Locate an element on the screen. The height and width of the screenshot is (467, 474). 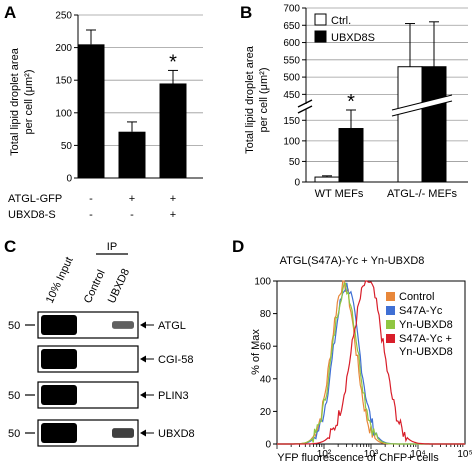
panel-a-ylabel-1: Total lipid droplet area is located at coordinates (15, 101).